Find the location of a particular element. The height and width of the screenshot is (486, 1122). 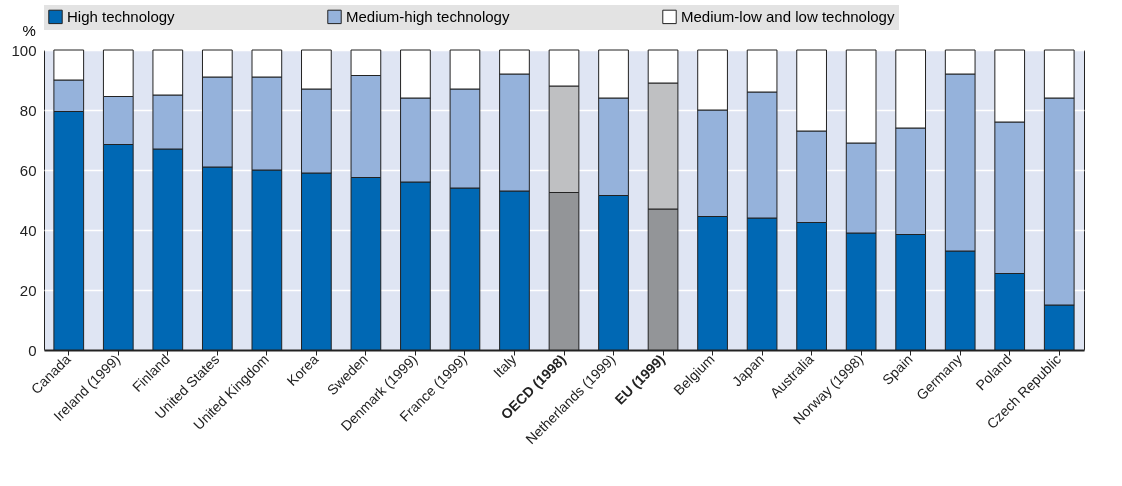

legend-label: Medium-high technology is located at coordinates (428, 16).